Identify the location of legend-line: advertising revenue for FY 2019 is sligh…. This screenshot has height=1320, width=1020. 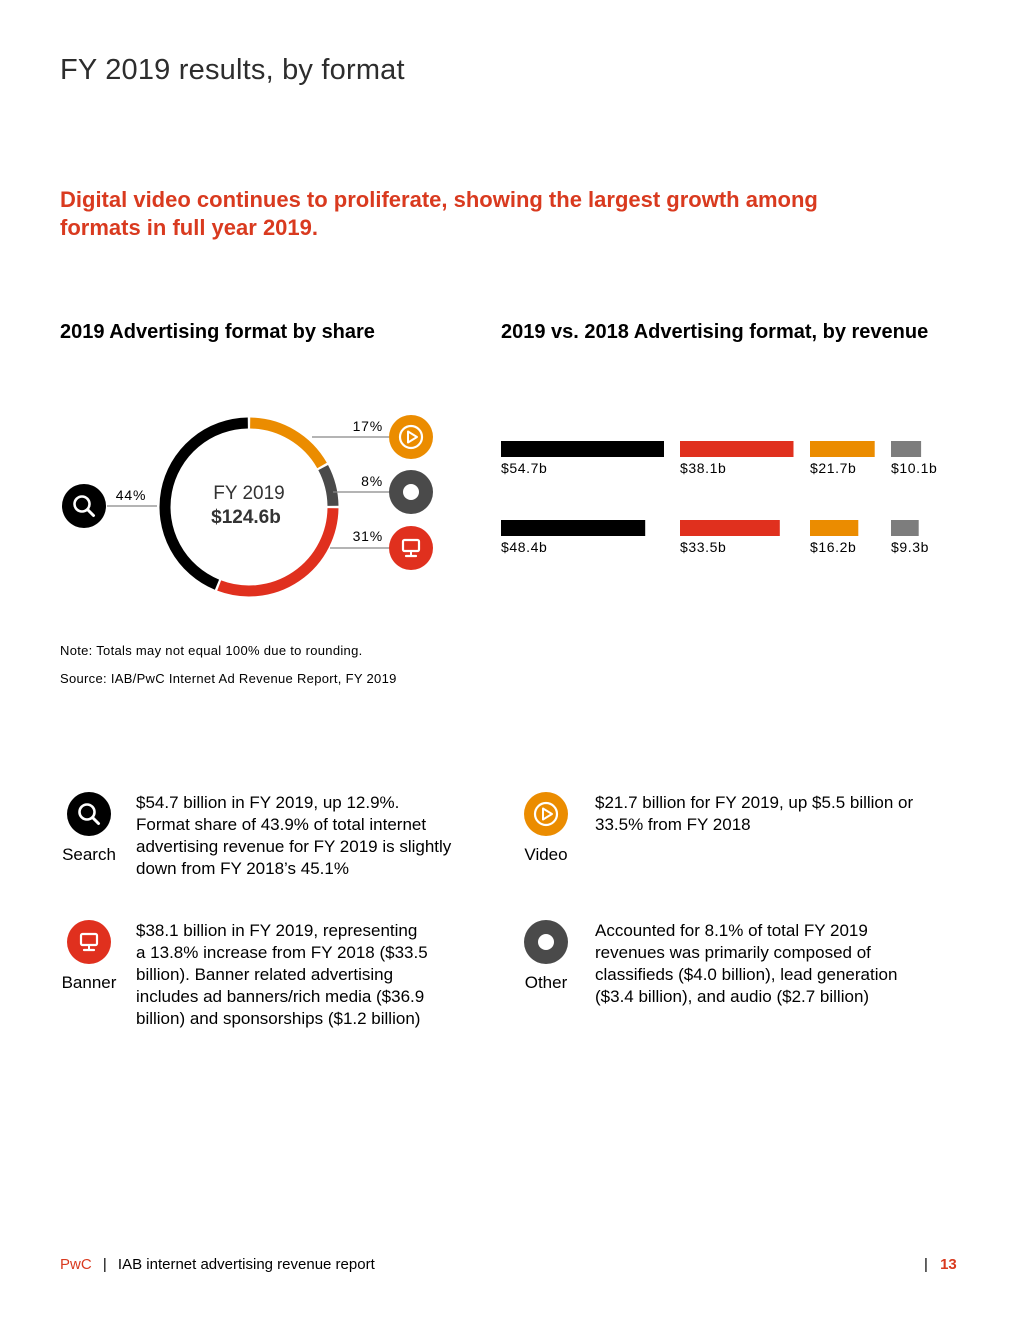
(294, 846).